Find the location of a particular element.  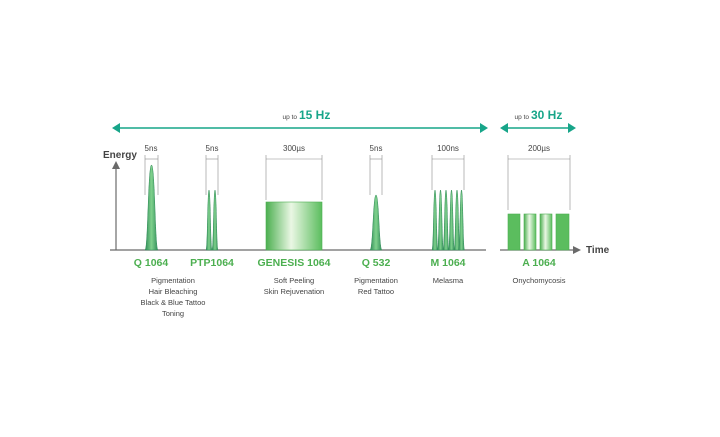

mode-label-q1064: Q 1064 is located at coordinates (151, 263).